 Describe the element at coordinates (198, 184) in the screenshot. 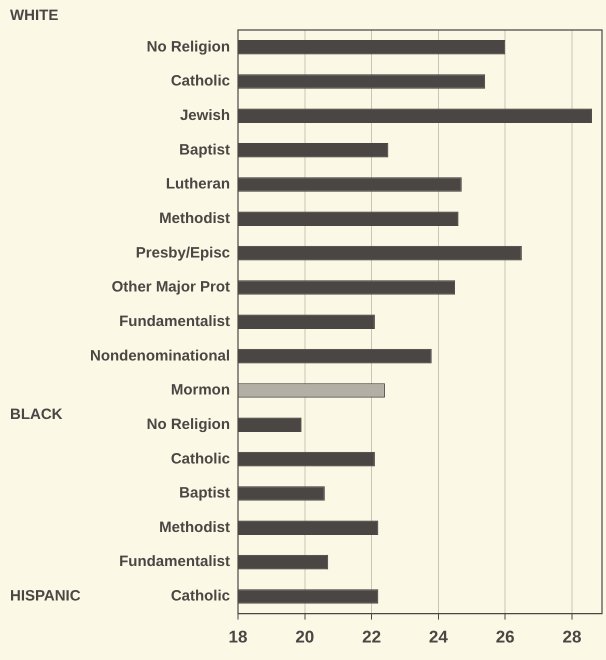

I see `y-tick-label: Lutheran` at that location.